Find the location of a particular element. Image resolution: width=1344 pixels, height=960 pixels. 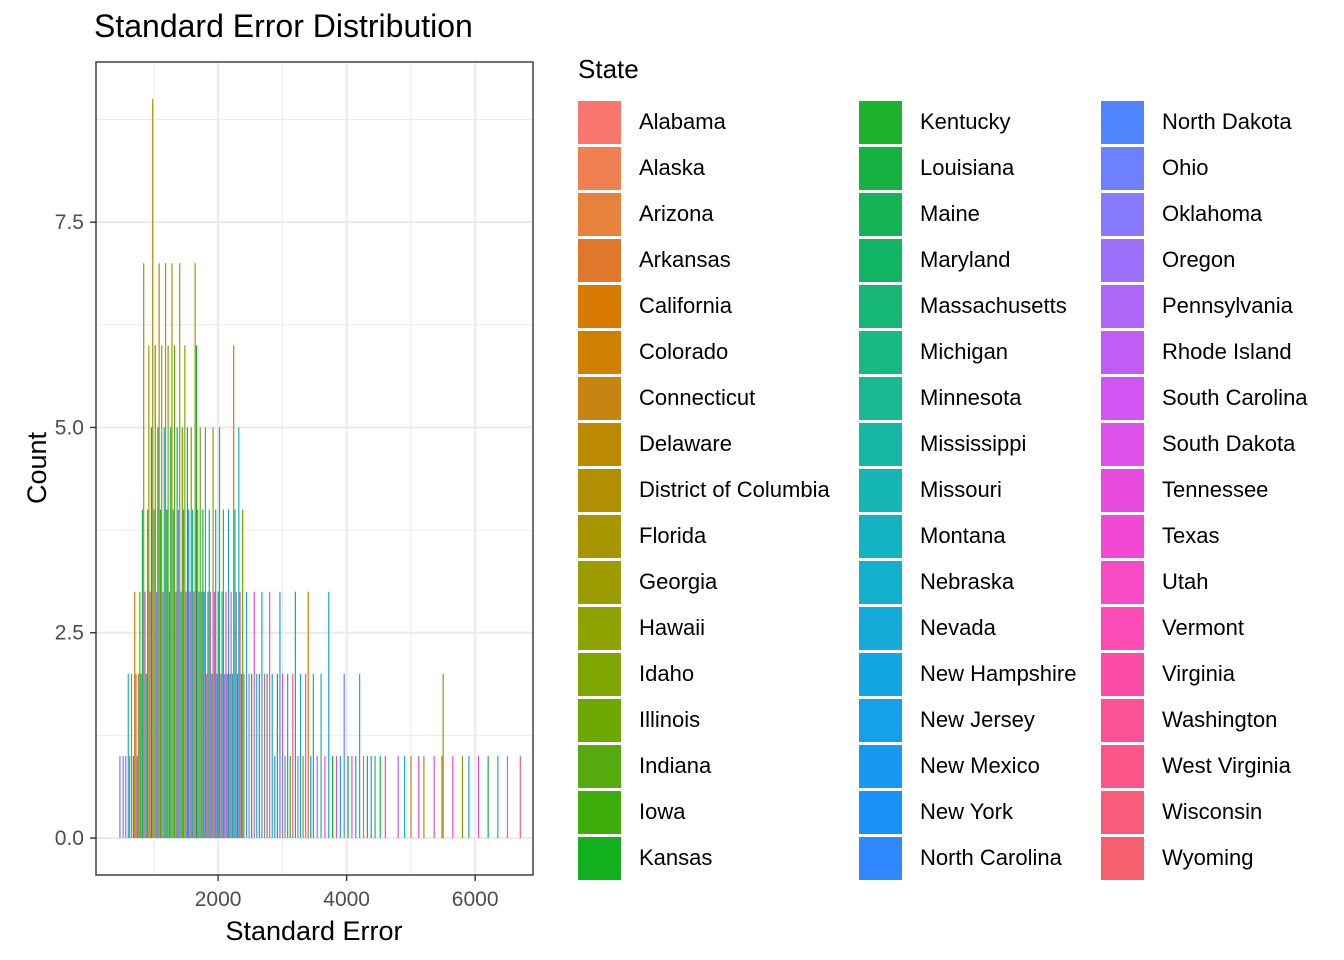

legend-label: West Virginia is located at coordinates (1226, 765).